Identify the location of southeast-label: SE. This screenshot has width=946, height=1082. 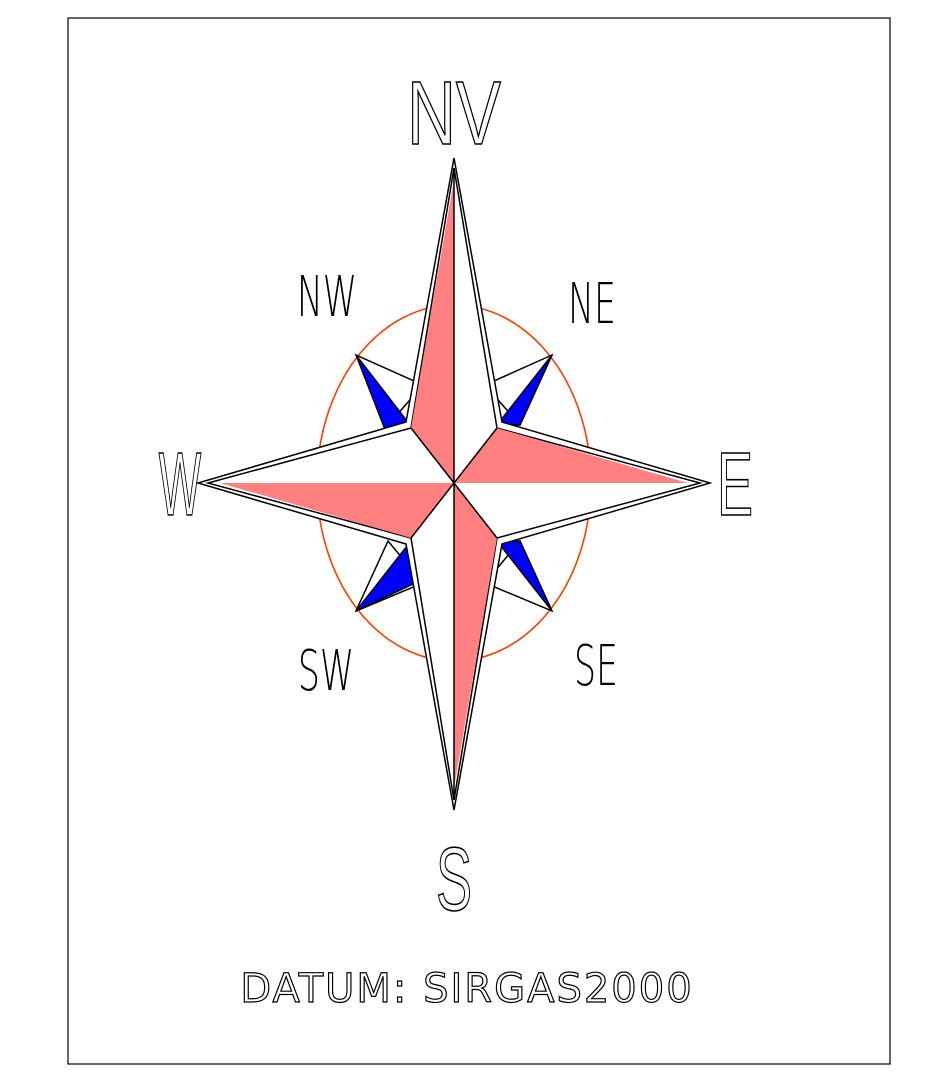
(596, 665).